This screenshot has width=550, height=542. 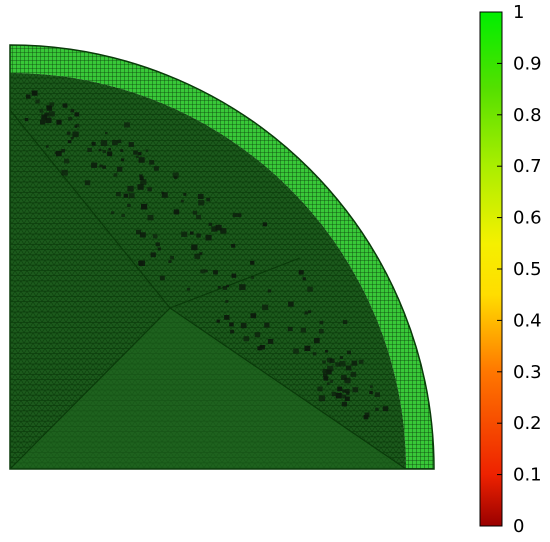 What do you see at coordinates (527, 218) in the screenshot?
I see `colorbar-tick-label: 0.6` at bounding box center [527, 218].